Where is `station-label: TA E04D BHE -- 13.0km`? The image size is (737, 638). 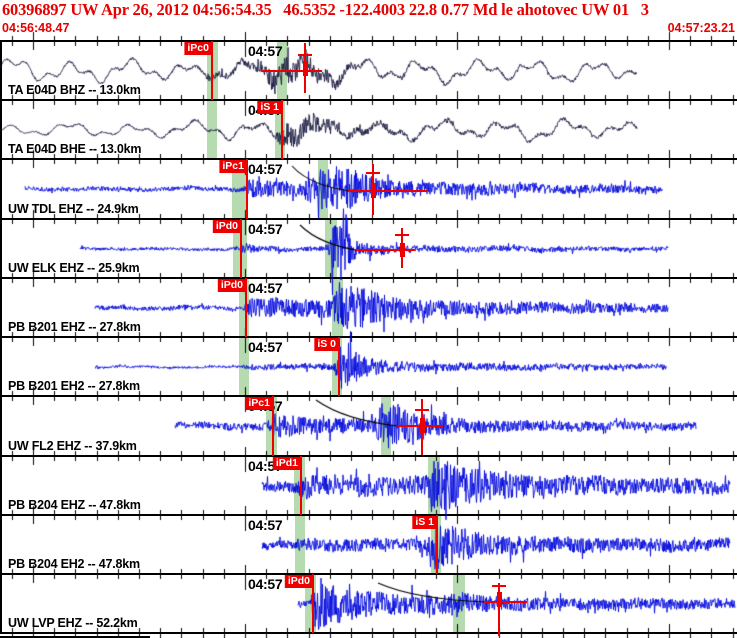
station-label: TA E04D BHE -- 13.0km is located at coordinates (75, 149).